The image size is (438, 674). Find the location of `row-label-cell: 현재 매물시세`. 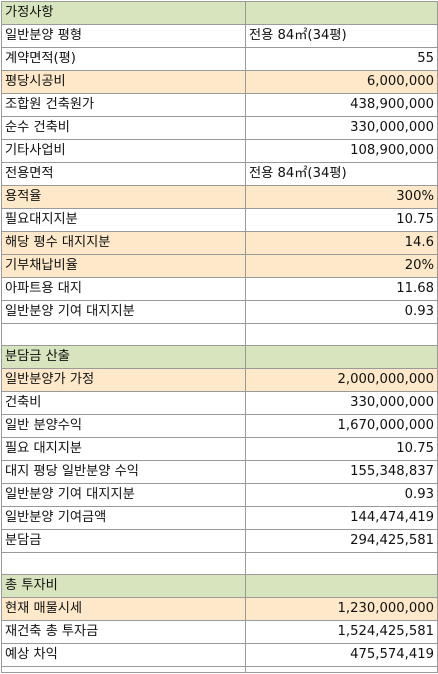

row-label-cell: 현재 매물시세 is located at coordinates (123, 609).